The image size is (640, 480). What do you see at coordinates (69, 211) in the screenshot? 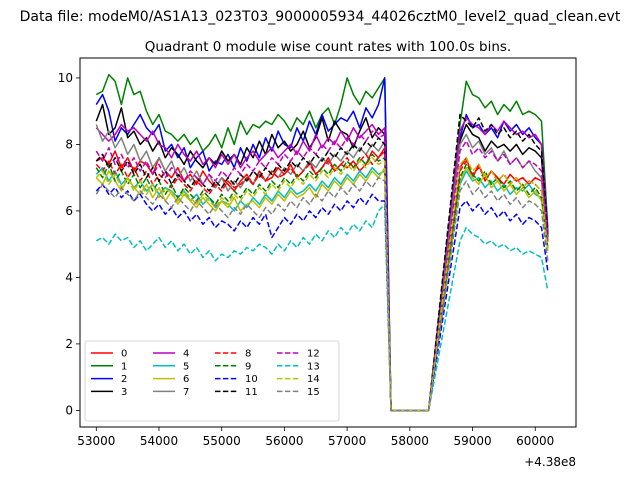
I see `y-tick-label: 6` at bounding box center [69, 211].